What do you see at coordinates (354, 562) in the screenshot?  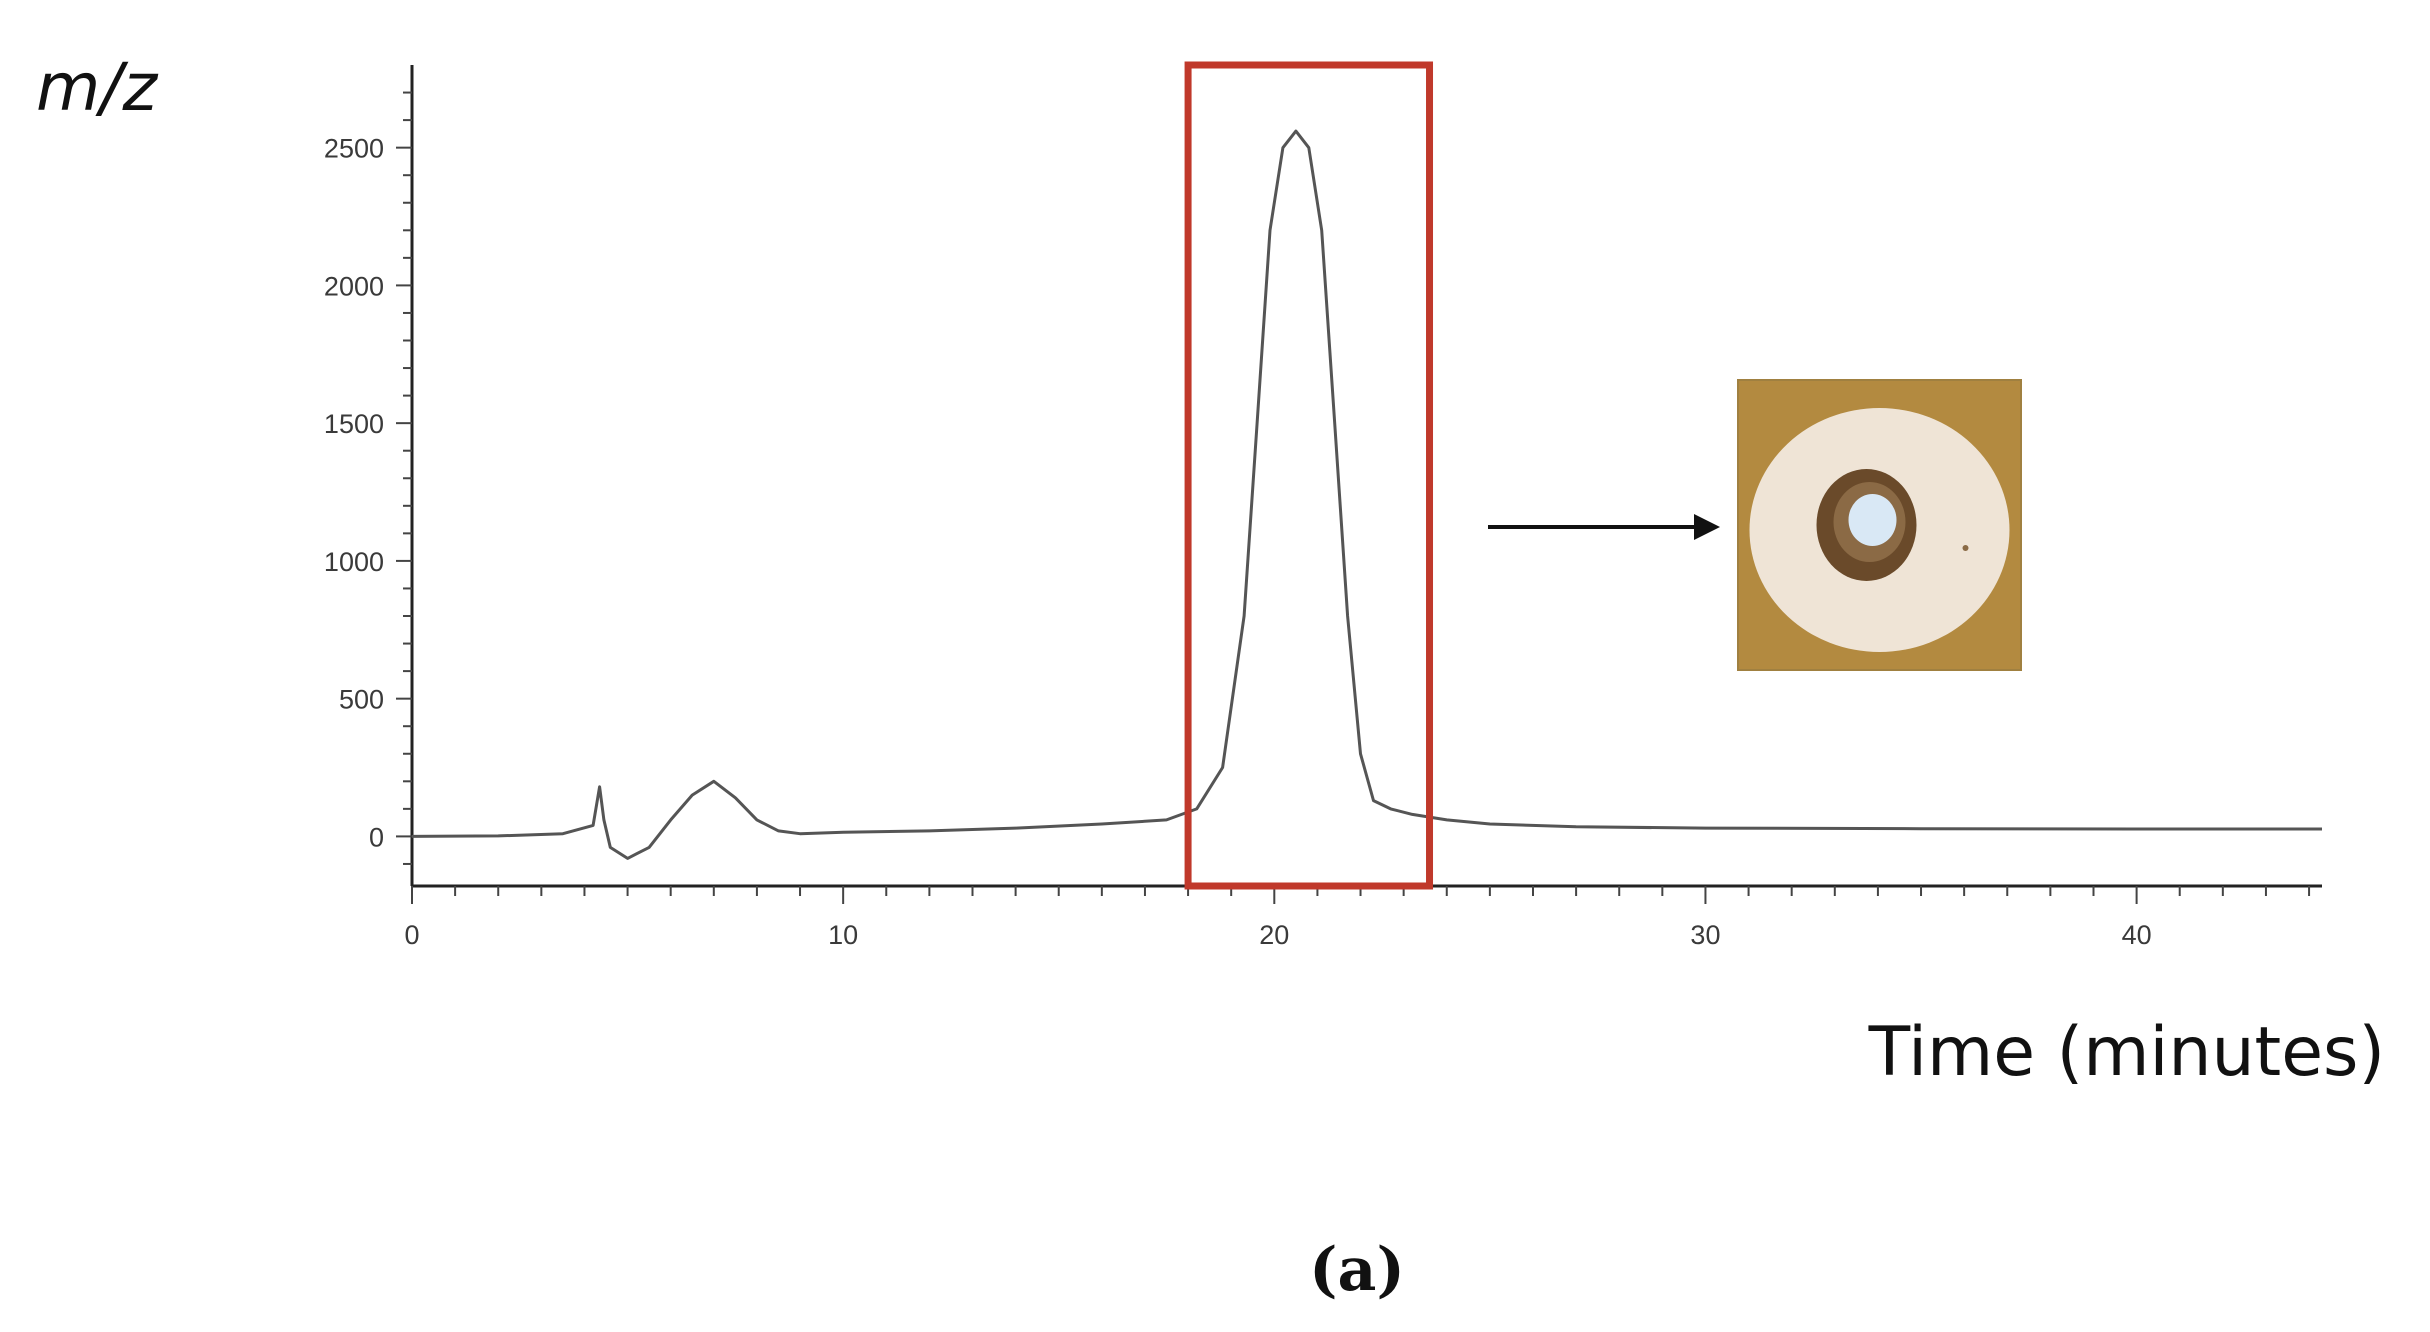 I see `y-tick-label: 1000` at bounding box center [354, 562].